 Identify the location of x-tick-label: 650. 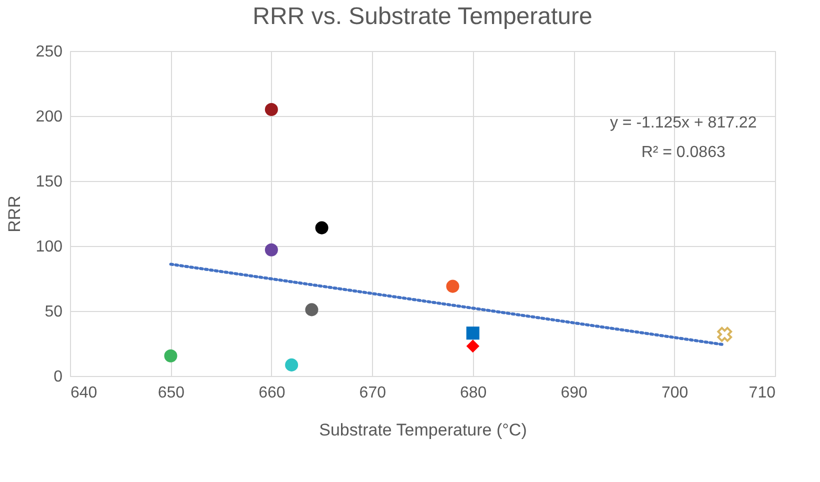
(171, 393).